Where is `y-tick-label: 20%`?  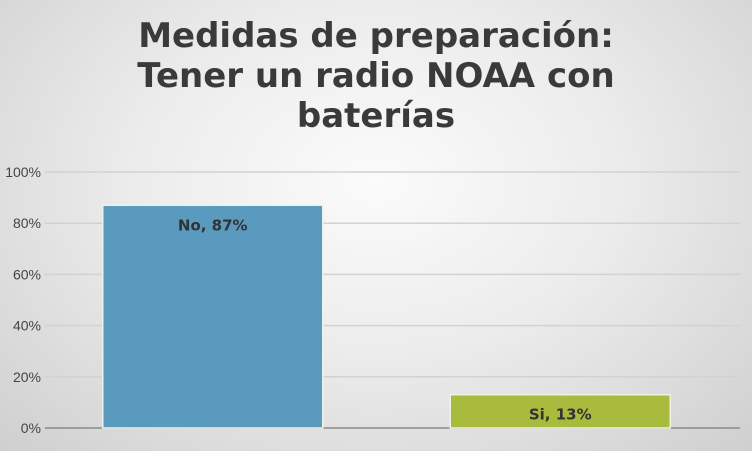 y-tick-label: 20% is located at coordinates (27, 377).